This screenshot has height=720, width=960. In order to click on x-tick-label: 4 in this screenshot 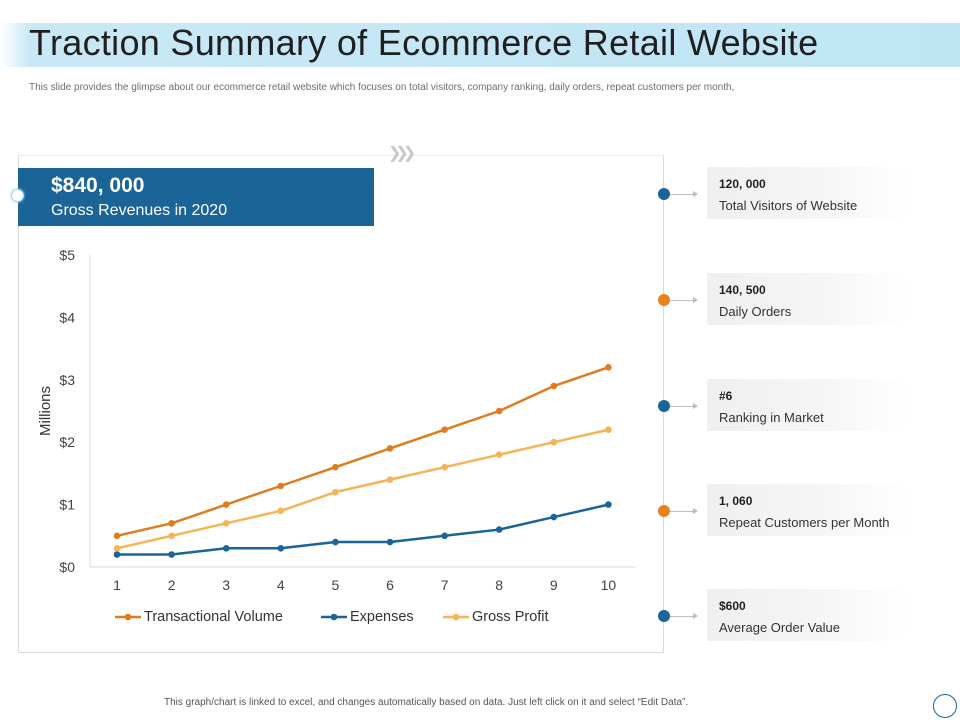, I will do `click(281, 585)`.